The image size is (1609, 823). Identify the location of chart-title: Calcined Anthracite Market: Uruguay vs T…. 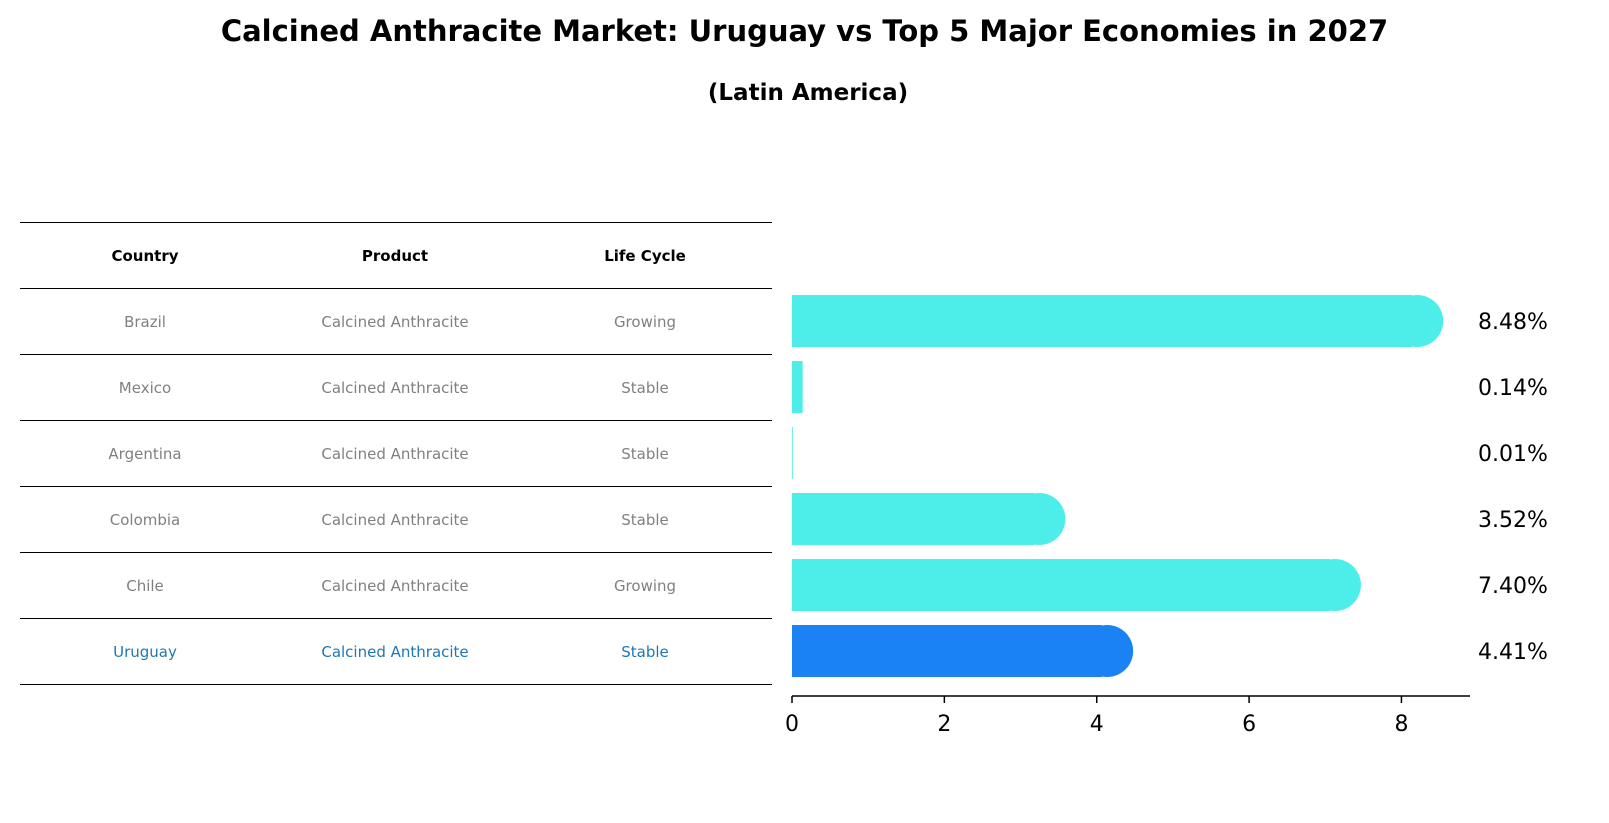
(804, 31).